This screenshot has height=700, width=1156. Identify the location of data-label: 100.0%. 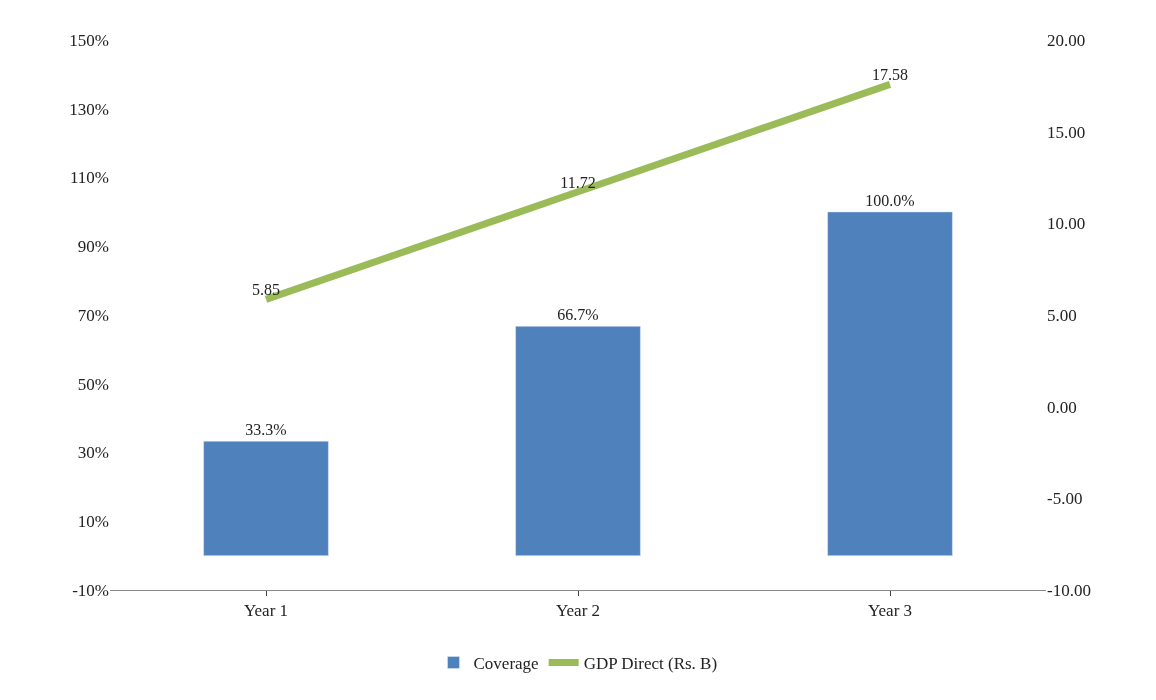
(890, 200).